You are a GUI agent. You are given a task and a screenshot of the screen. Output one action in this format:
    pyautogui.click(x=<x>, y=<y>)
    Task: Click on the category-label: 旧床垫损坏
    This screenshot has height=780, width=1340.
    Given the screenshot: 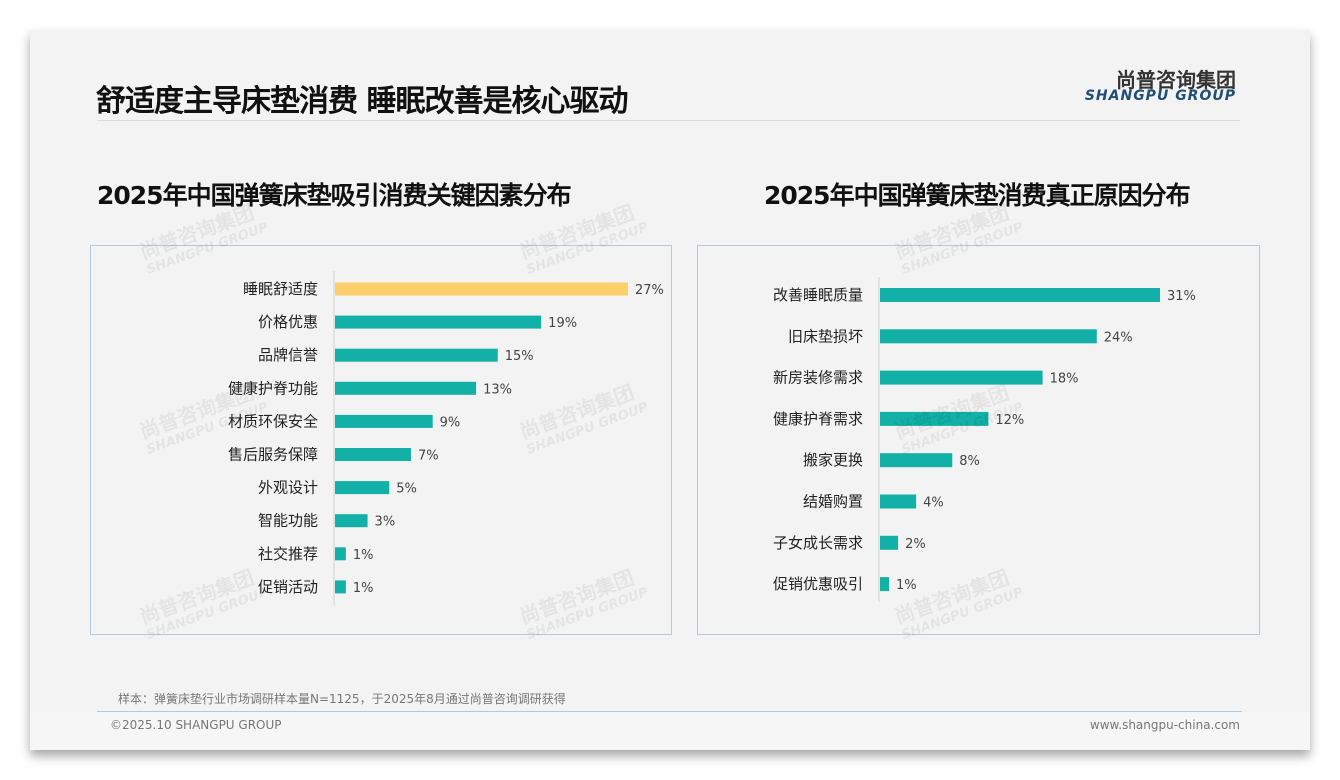 What is the action you would take?
    pyautogui.click(x=825, y=336)
    